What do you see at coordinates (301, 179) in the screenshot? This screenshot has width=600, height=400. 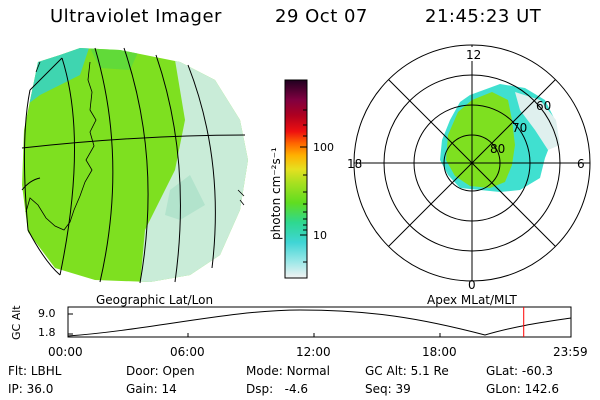 I see `colorbar: 100 10 photon cm⁻²s⁻¹` at bounding box center [301, 179].